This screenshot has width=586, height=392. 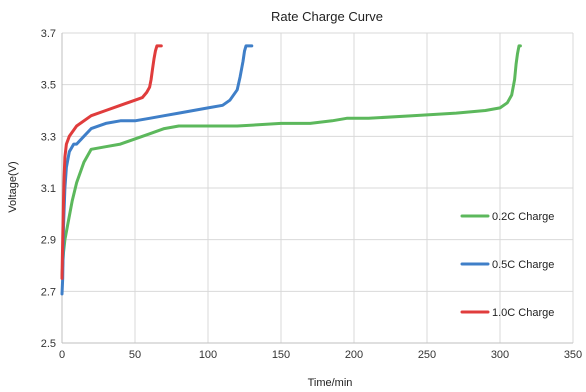 What do you see at coordinates (327, 16) in the screenshot?
I see `chart-title: Rate Charge Curve` at bounding box center [327, 16].